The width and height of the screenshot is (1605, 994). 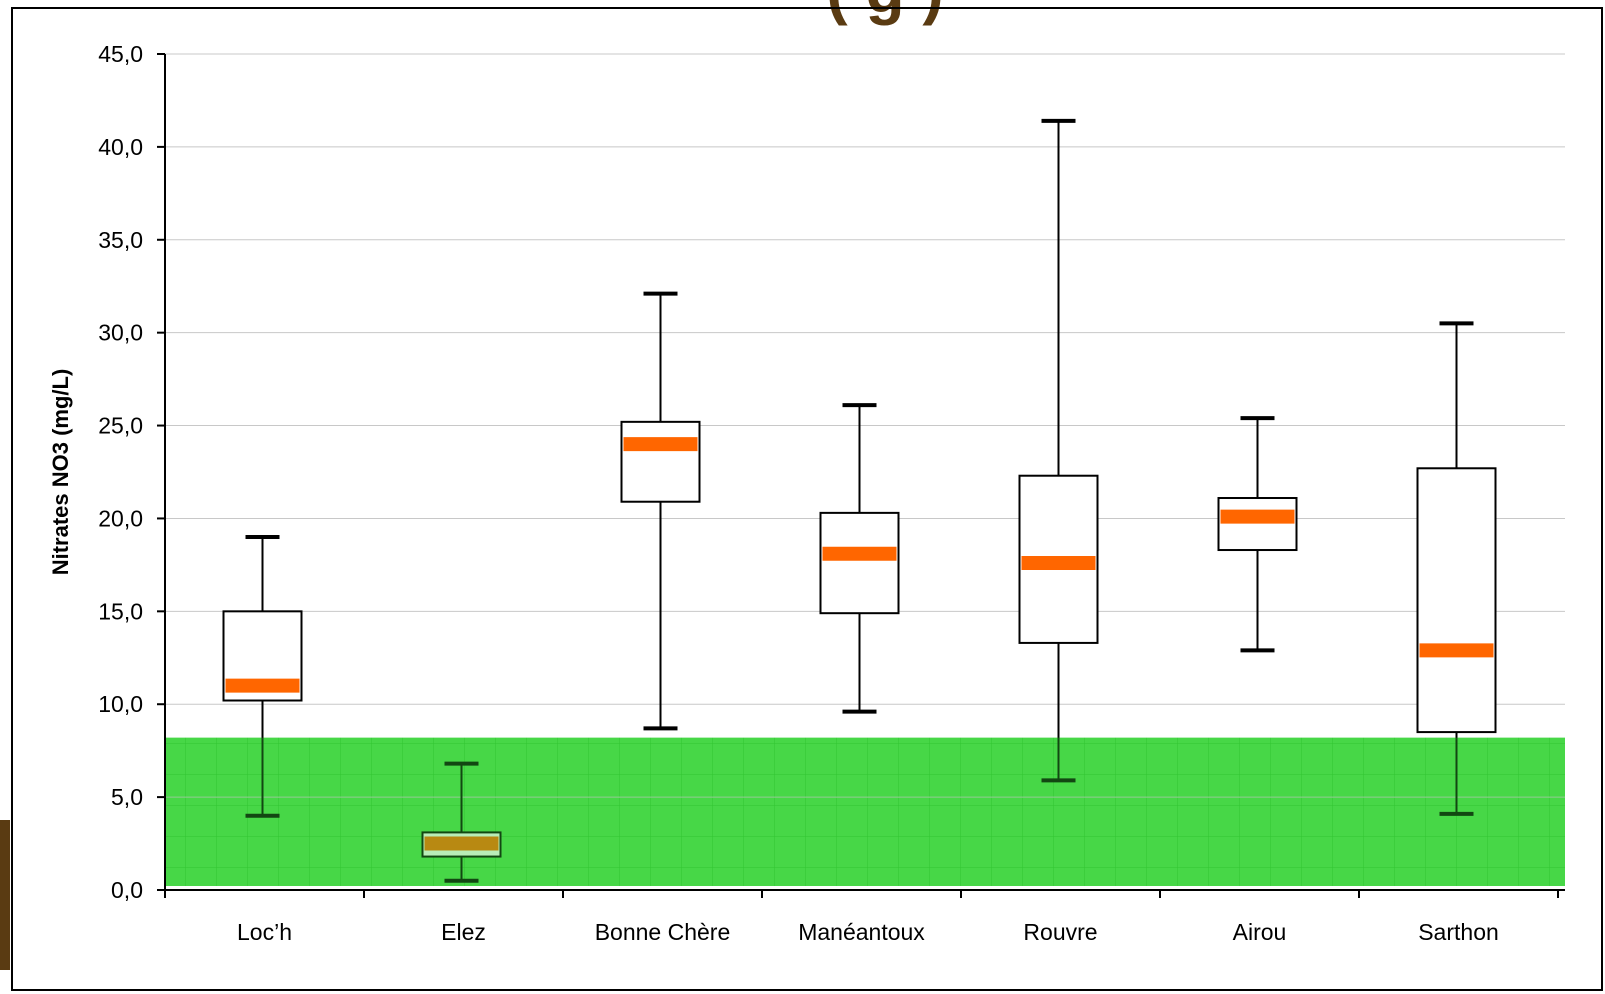 I want to click on x-tick-label: Airou, so click(x=1260, y=932).